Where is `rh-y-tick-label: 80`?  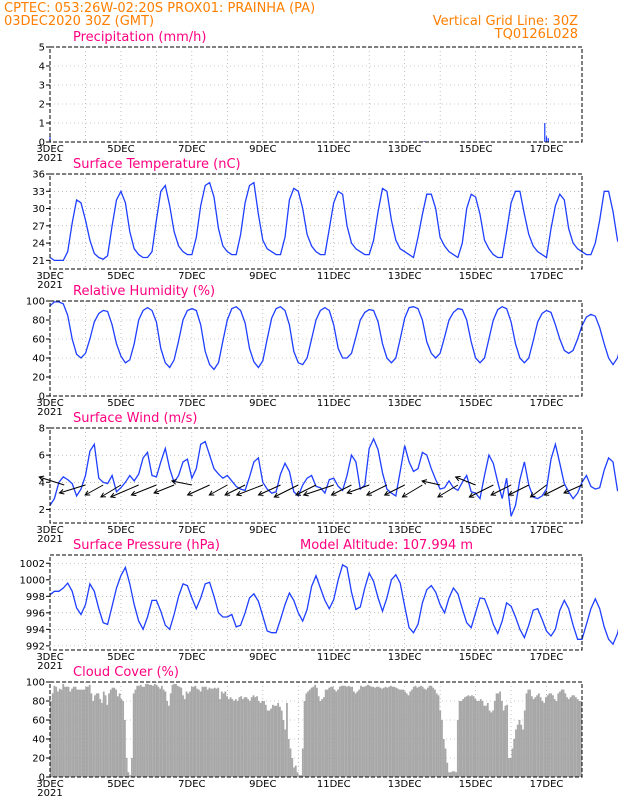 rh-y-tick-label: 80 is located at coordinates (38, 321).